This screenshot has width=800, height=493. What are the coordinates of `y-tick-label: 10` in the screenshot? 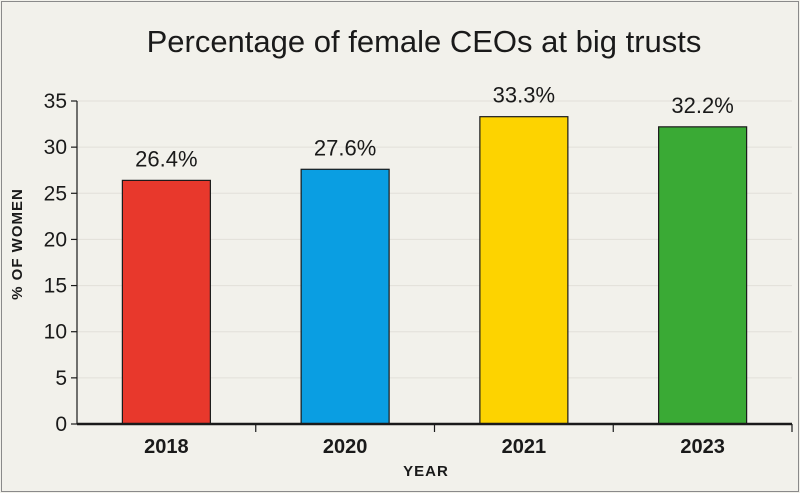 It's located at (55, 332).